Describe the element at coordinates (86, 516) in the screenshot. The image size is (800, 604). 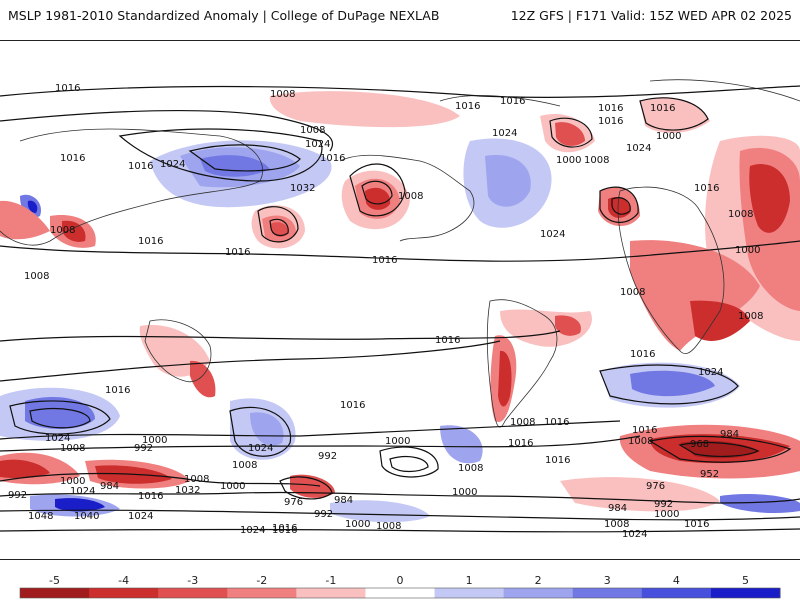
I see `isobar-label: 1040` at that location.